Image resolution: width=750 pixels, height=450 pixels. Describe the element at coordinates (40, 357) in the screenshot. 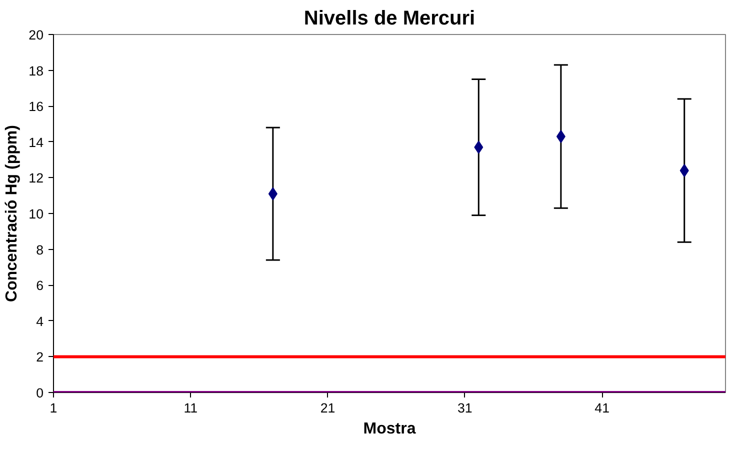

I see `y-tick-label: 2` at that location.